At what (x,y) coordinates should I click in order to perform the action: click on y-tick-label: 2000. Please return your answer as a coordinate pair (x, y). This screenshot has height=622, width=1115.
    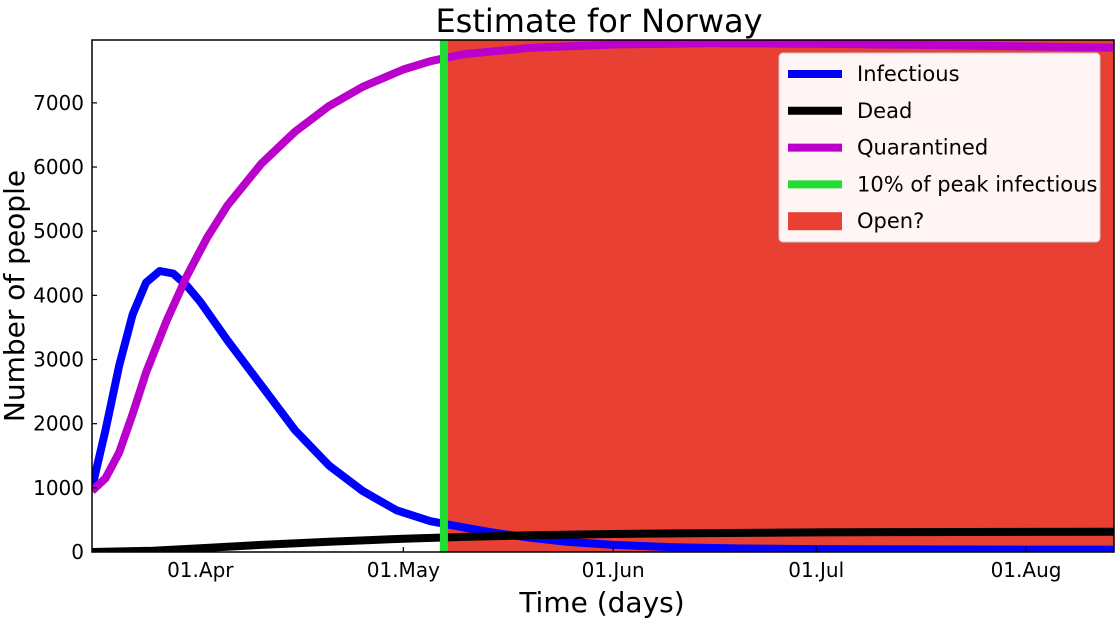
    Looking at the image, I should click on (58, 424).